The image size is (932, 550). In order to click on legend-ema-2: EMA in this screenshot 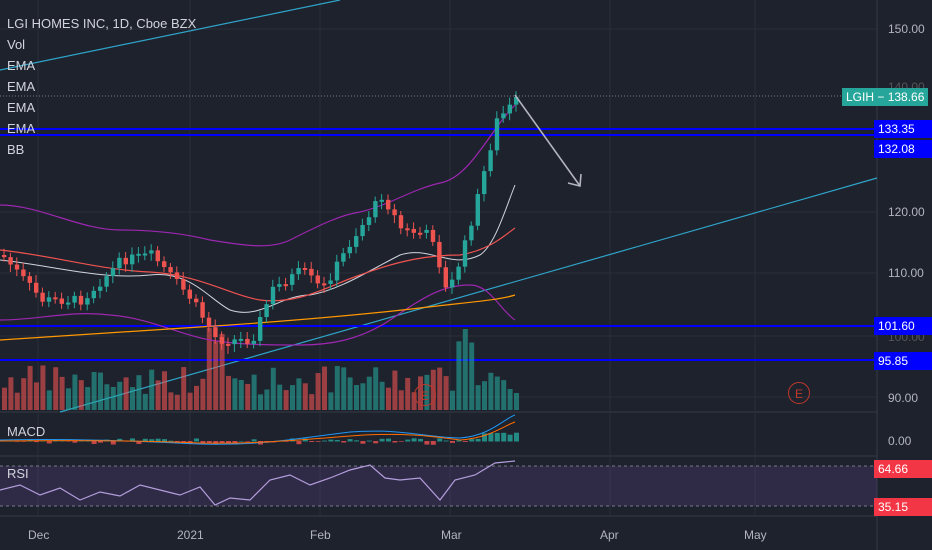, I will do `click(21, 86)`.